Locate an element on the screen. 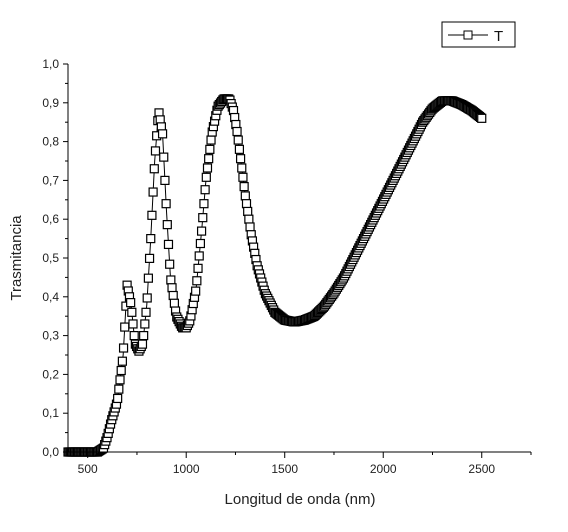 Image resolution: width=568 pixels, height=532 pixels. y-tick-label: 0,7 is located at coordinates (50, 180).